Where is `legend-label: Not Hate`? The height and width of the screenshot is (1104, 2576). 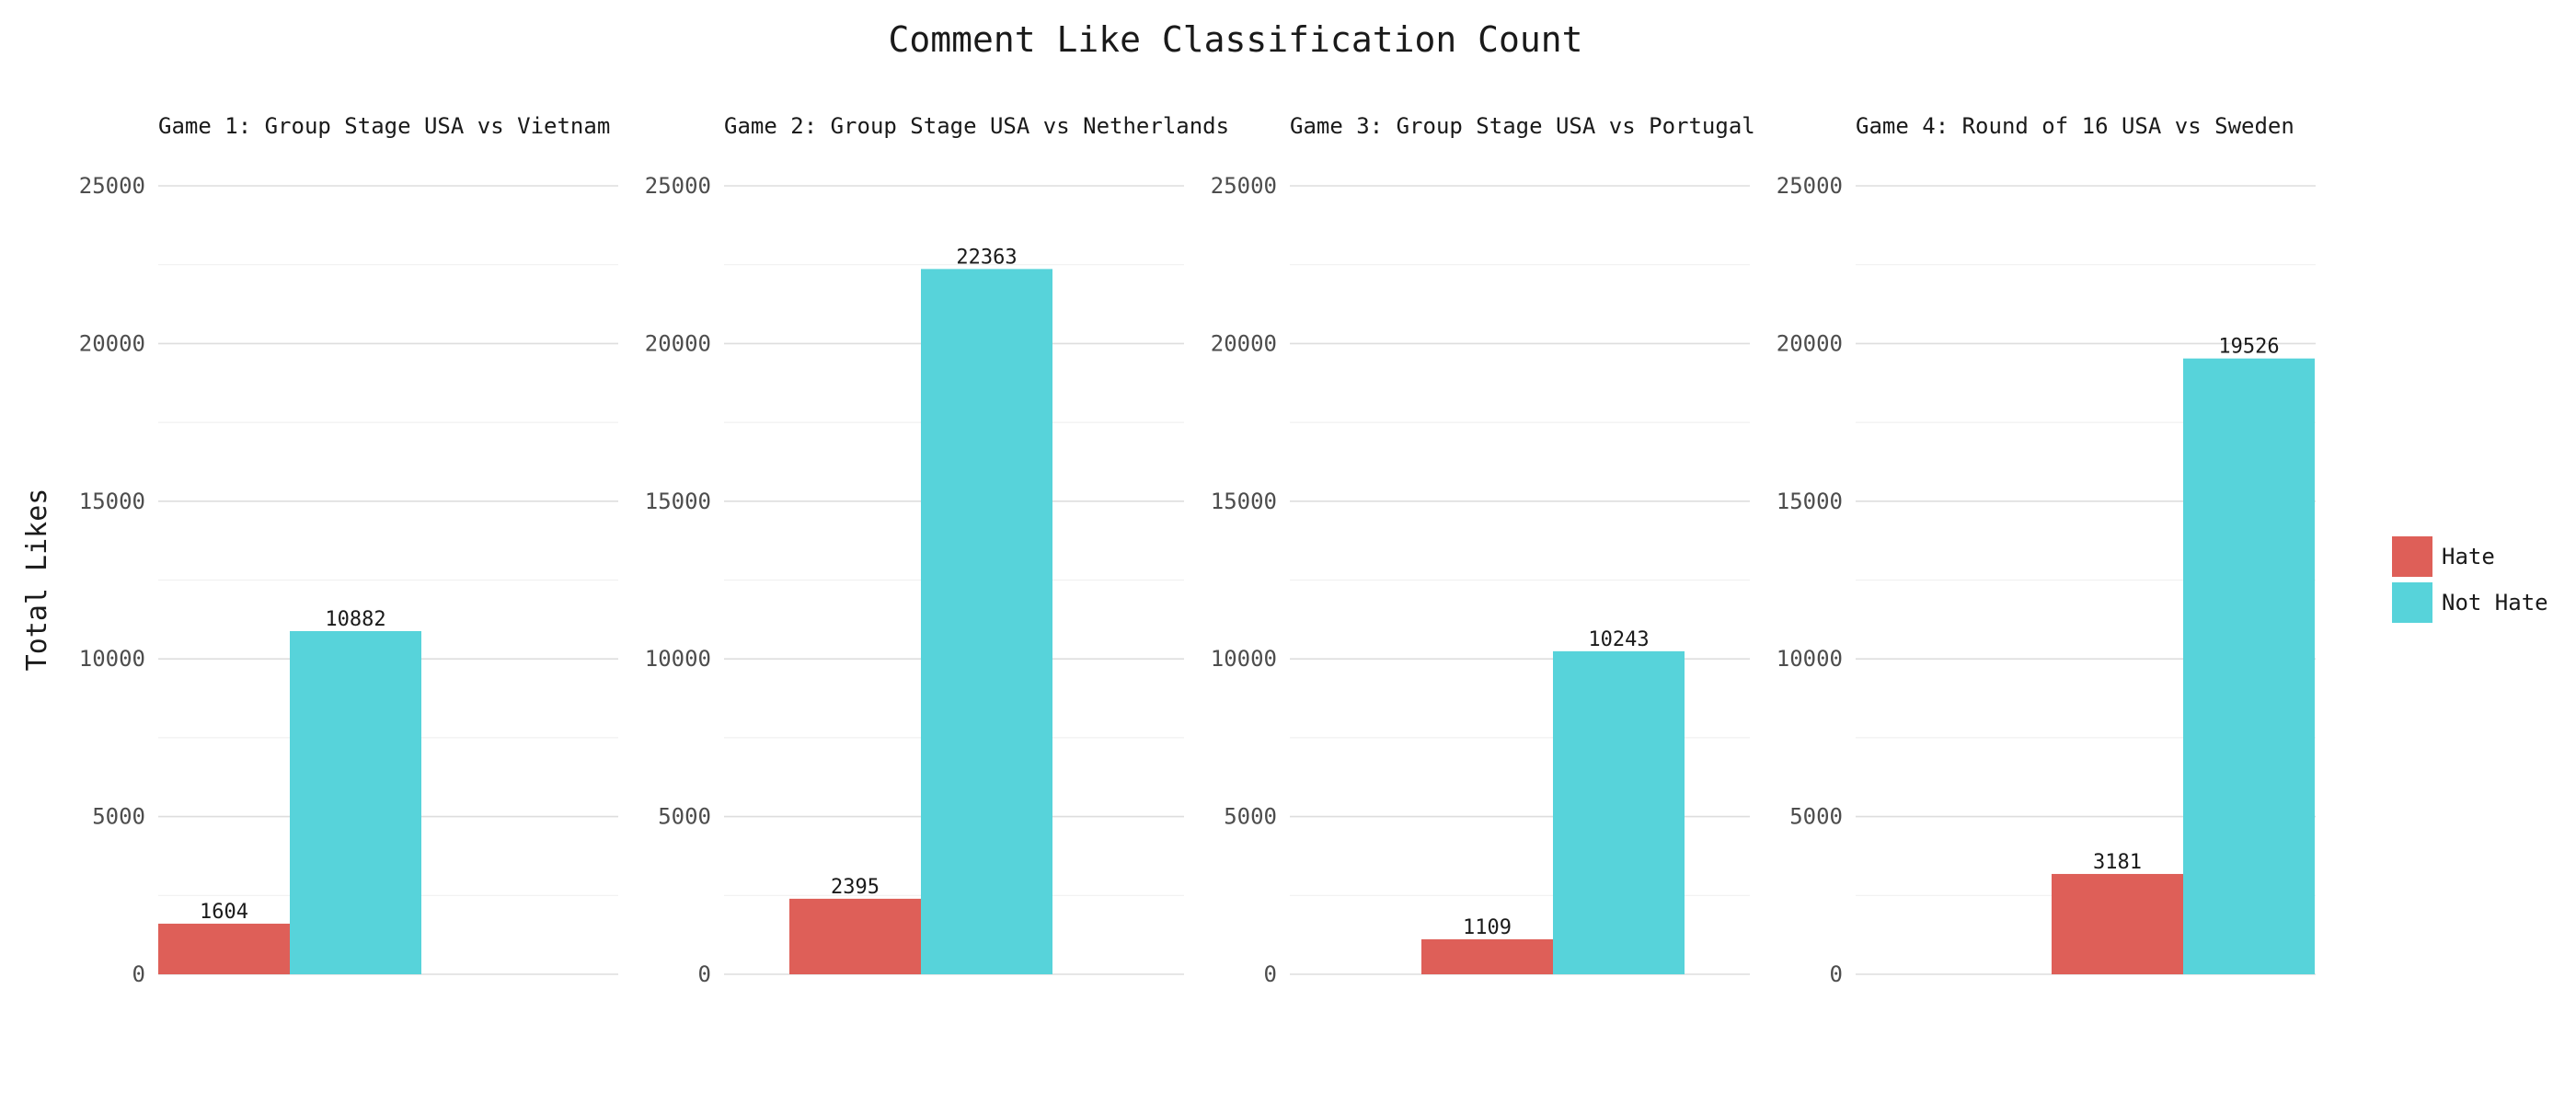
legend-label: Not Hate is located at coordinates (2495, 602).